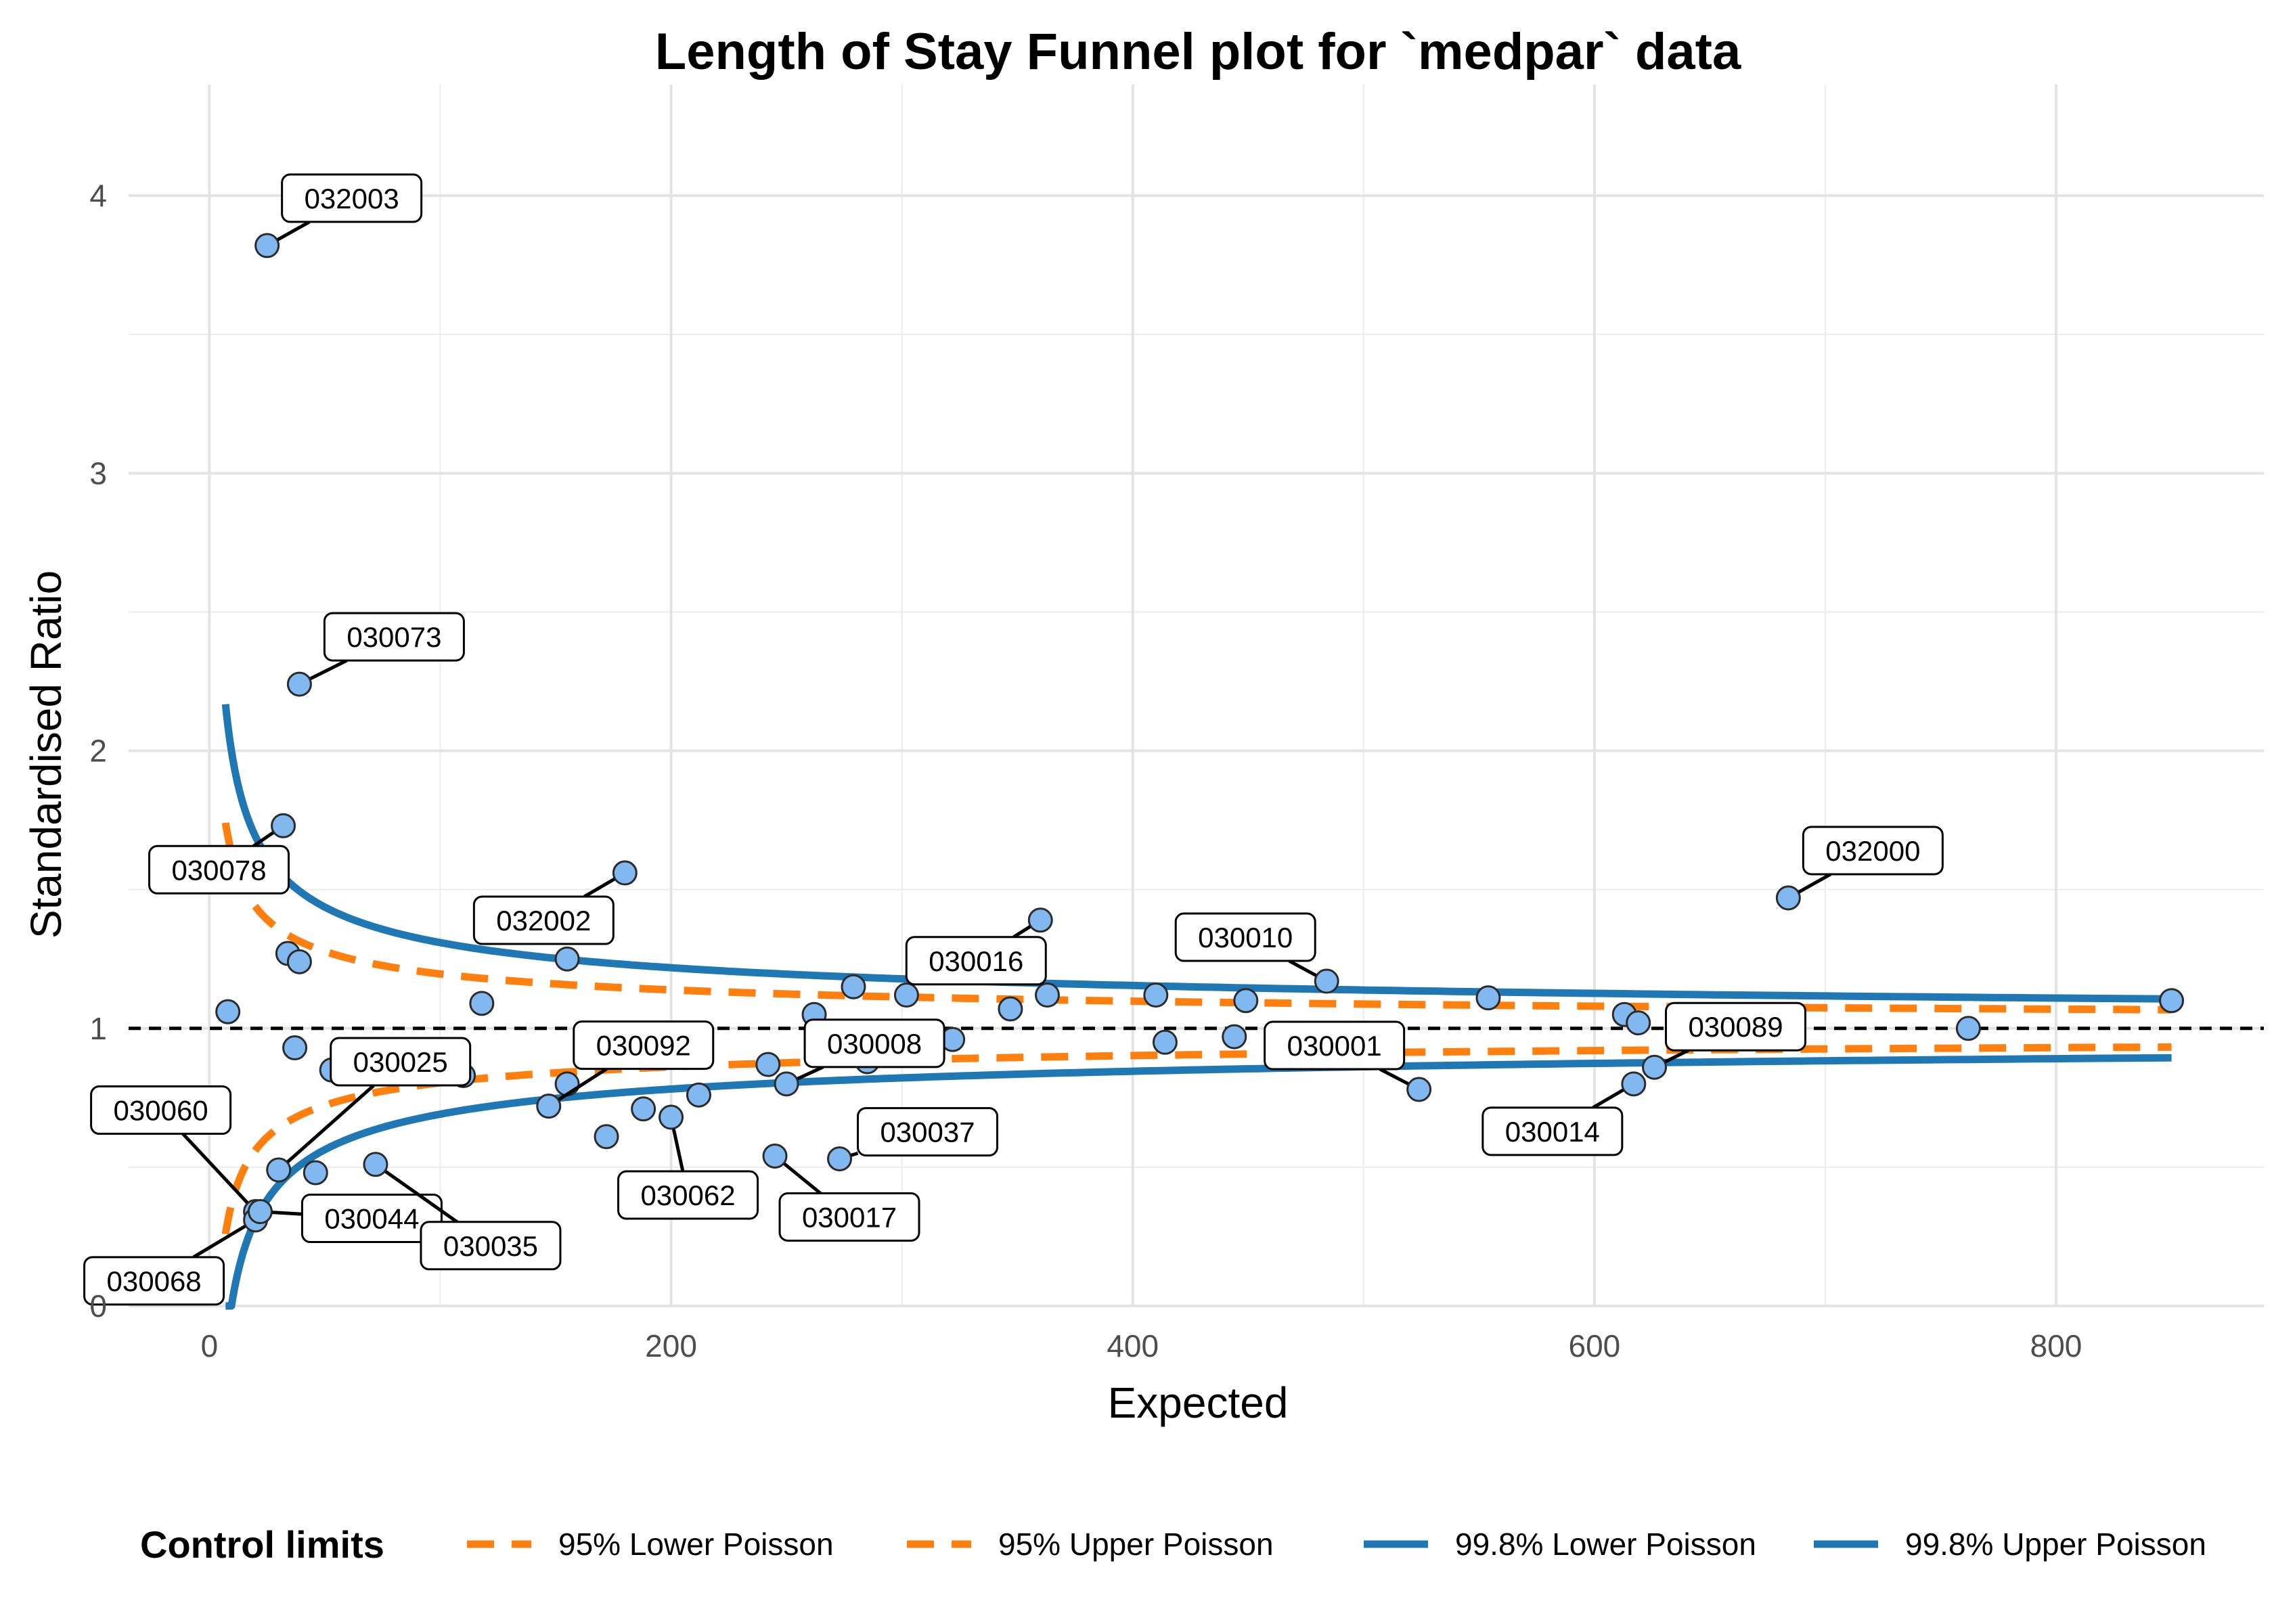  I want to click on point-label: 030092, so click(643, 1046).